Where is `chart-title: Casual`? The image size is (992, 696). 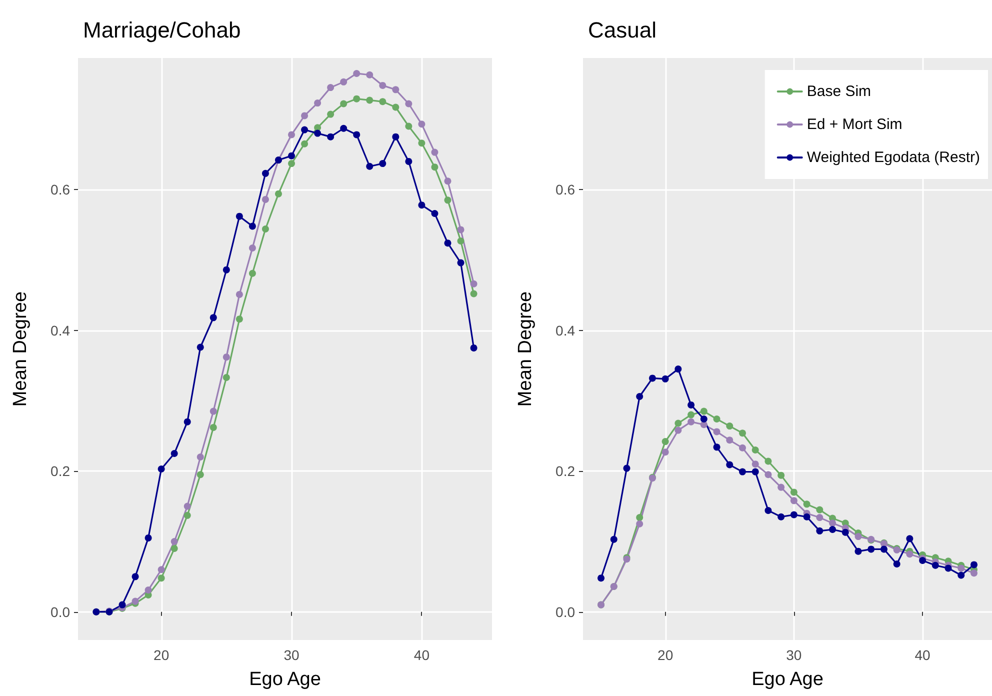 chart-title: Casual is located at coordinates (622, 30).